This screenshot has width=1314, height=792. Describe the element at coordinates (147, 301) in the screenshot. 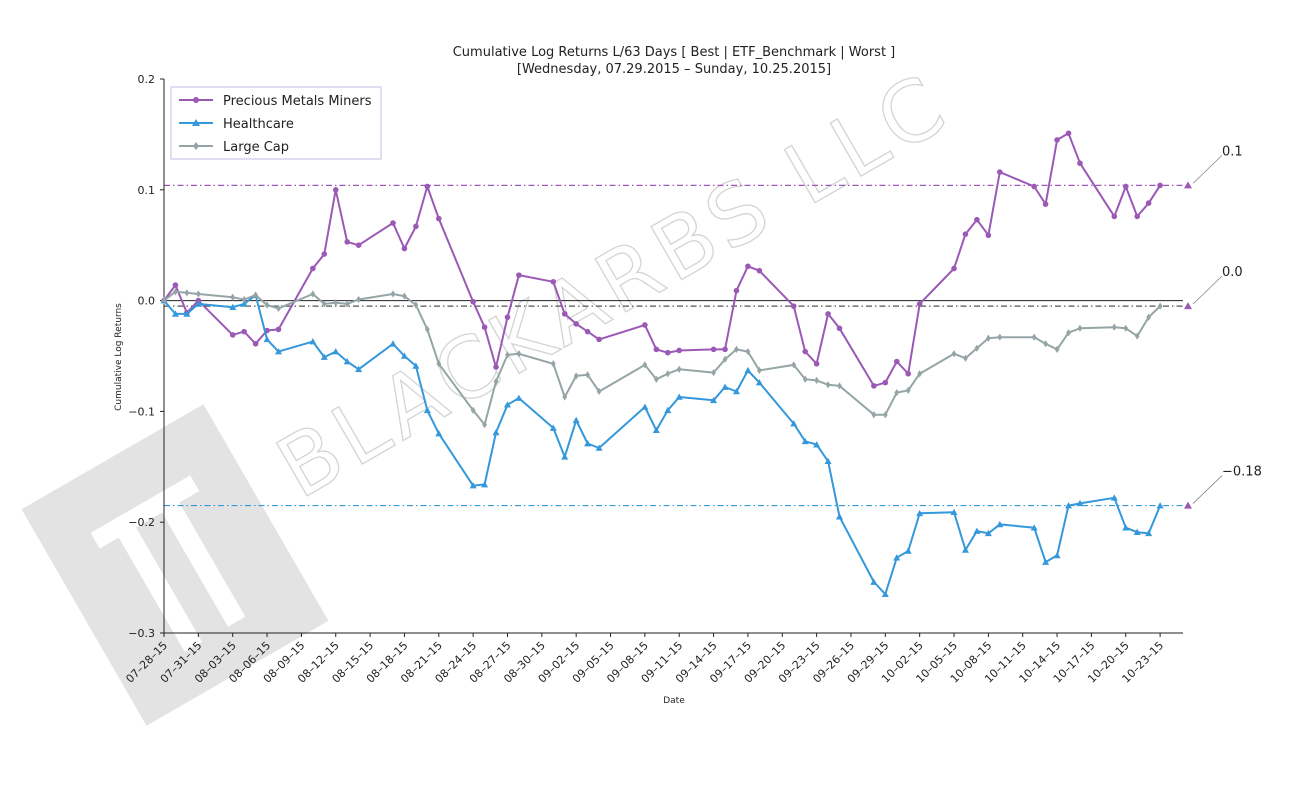

I see `y-tick-label: 0.0` at that location.